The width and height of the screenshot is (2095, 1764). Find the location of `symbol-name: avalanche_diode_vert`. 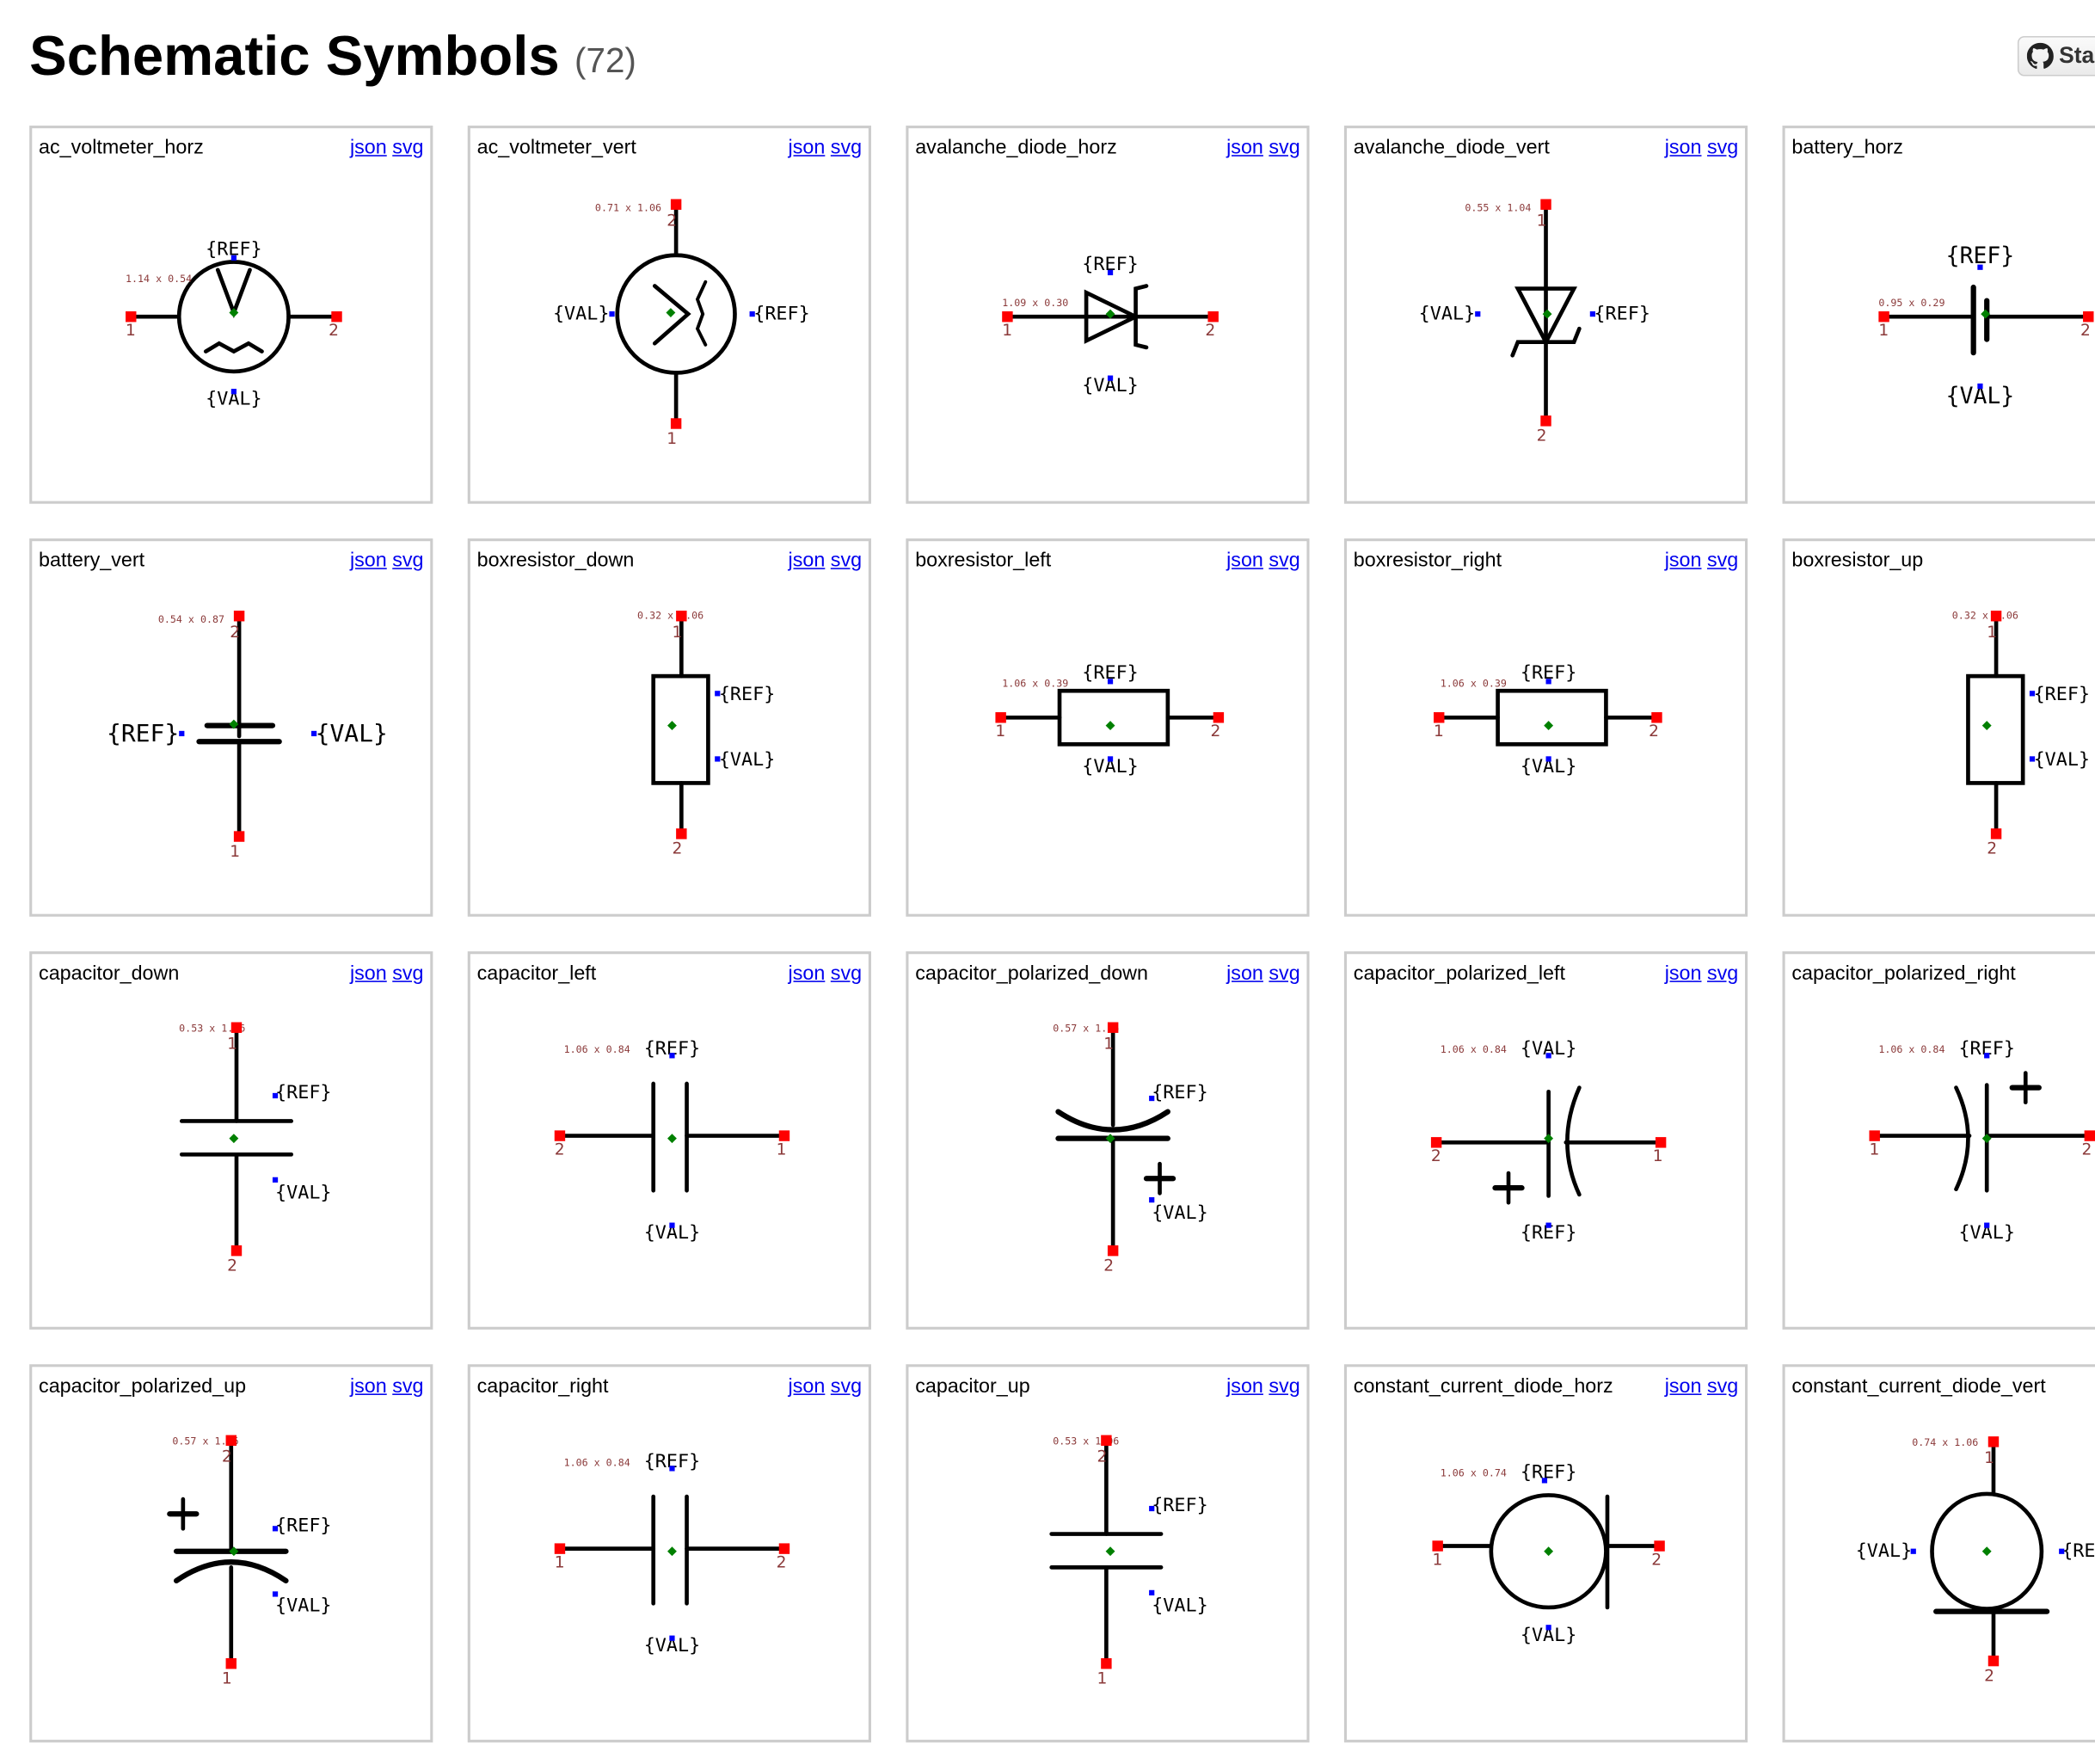

symbol-name: avalanche_diode_vert is located at coordinates (1451, 147).